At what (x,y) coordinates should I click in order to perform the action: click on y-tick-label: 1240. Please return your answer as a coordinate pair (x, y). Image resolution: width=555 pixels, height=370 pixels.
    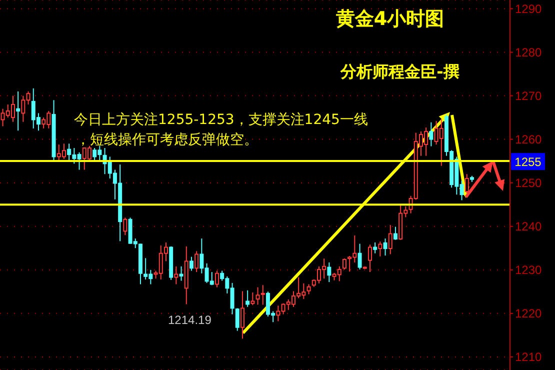
    Looking at the image, I should click on (528, 227).